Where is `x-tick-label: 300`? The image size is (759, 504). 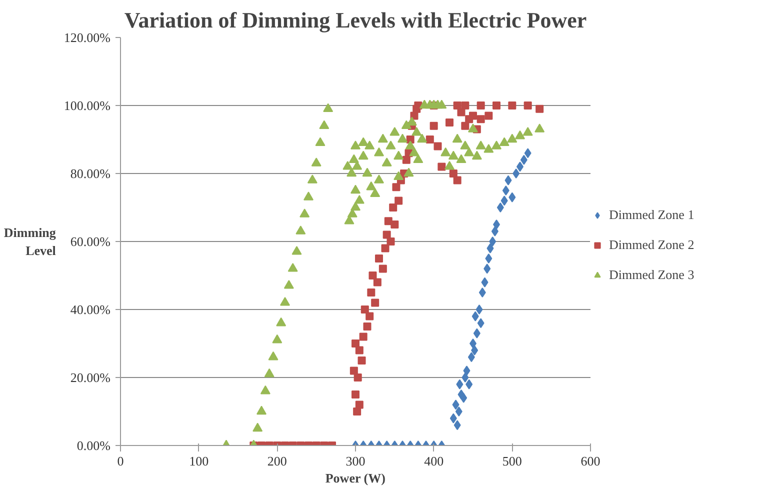
x-tick-label: 300 is located at coordinates (356, 461).